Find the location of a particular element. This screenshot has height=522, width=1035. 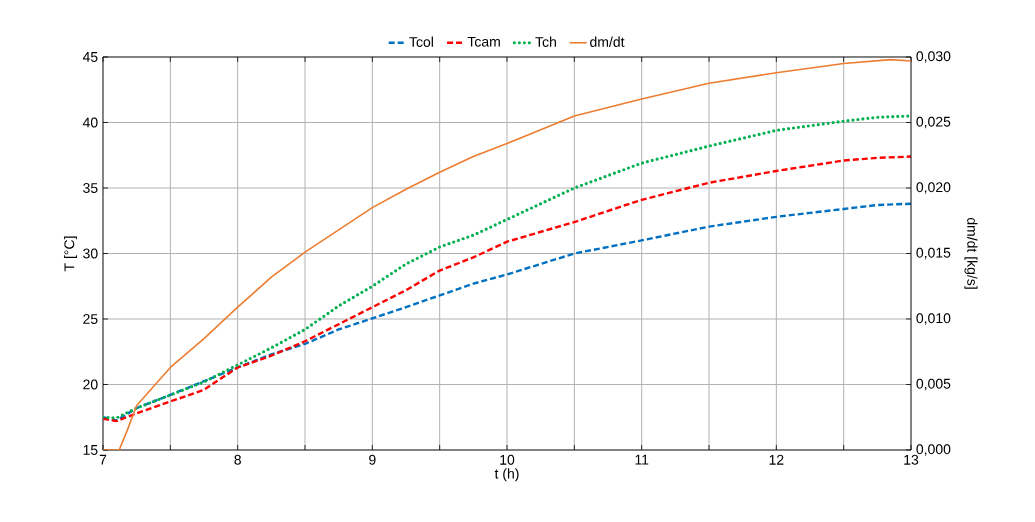

x-tick-label: 8 is located at coordinates (237, 459).